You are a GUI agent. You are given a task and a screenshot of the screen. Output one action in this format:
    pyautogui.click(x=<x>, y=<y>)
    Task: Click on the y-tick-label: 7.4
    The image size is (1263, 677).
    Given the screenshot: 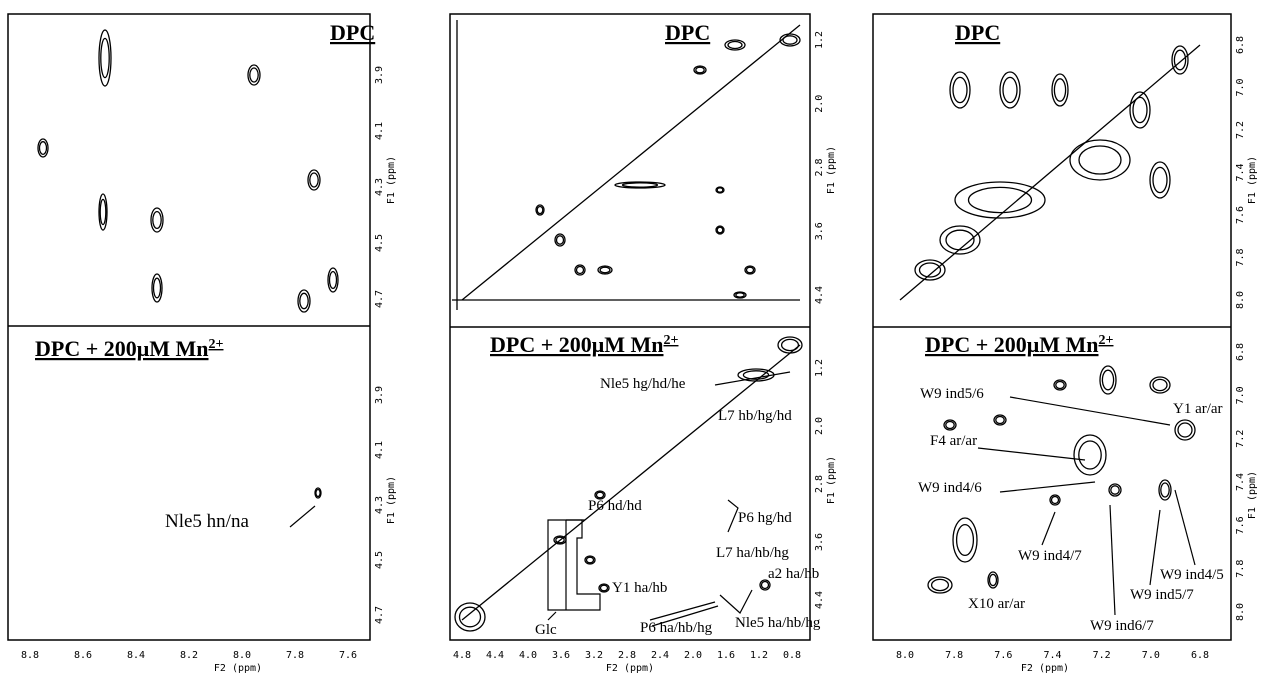 What is the action you would take?
    pyautogui.click(x=1240, y=172)
    